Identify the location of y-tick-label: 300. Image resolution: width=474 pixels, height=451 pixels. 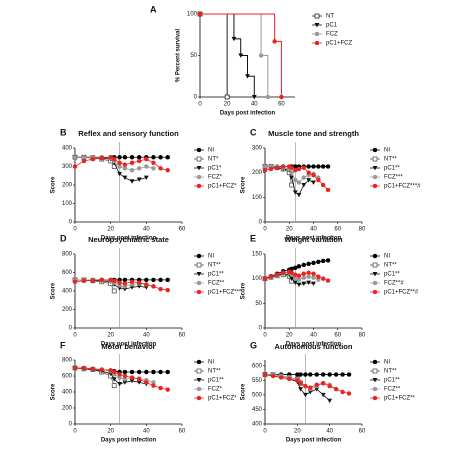
(67, 167).